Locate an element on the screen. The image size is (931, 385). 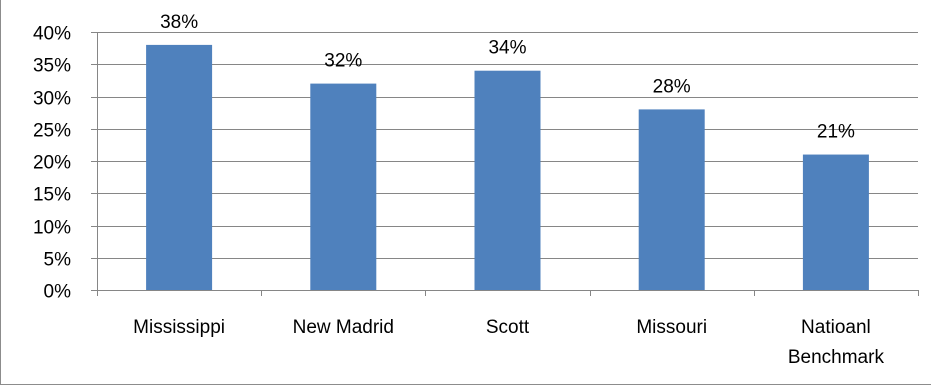
data-label: 21% is located at coordinates (836, 132).